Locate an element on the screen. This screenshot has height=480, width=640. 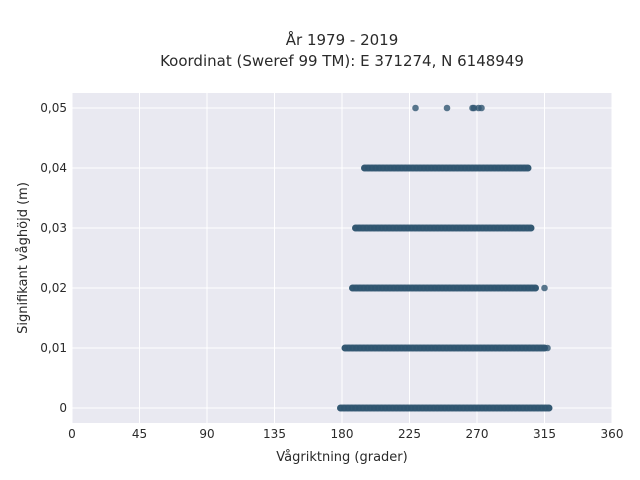
x-axis-ticks: 0 45 90 135 180 225 270 315 360 is located at coordinates (345, 434).